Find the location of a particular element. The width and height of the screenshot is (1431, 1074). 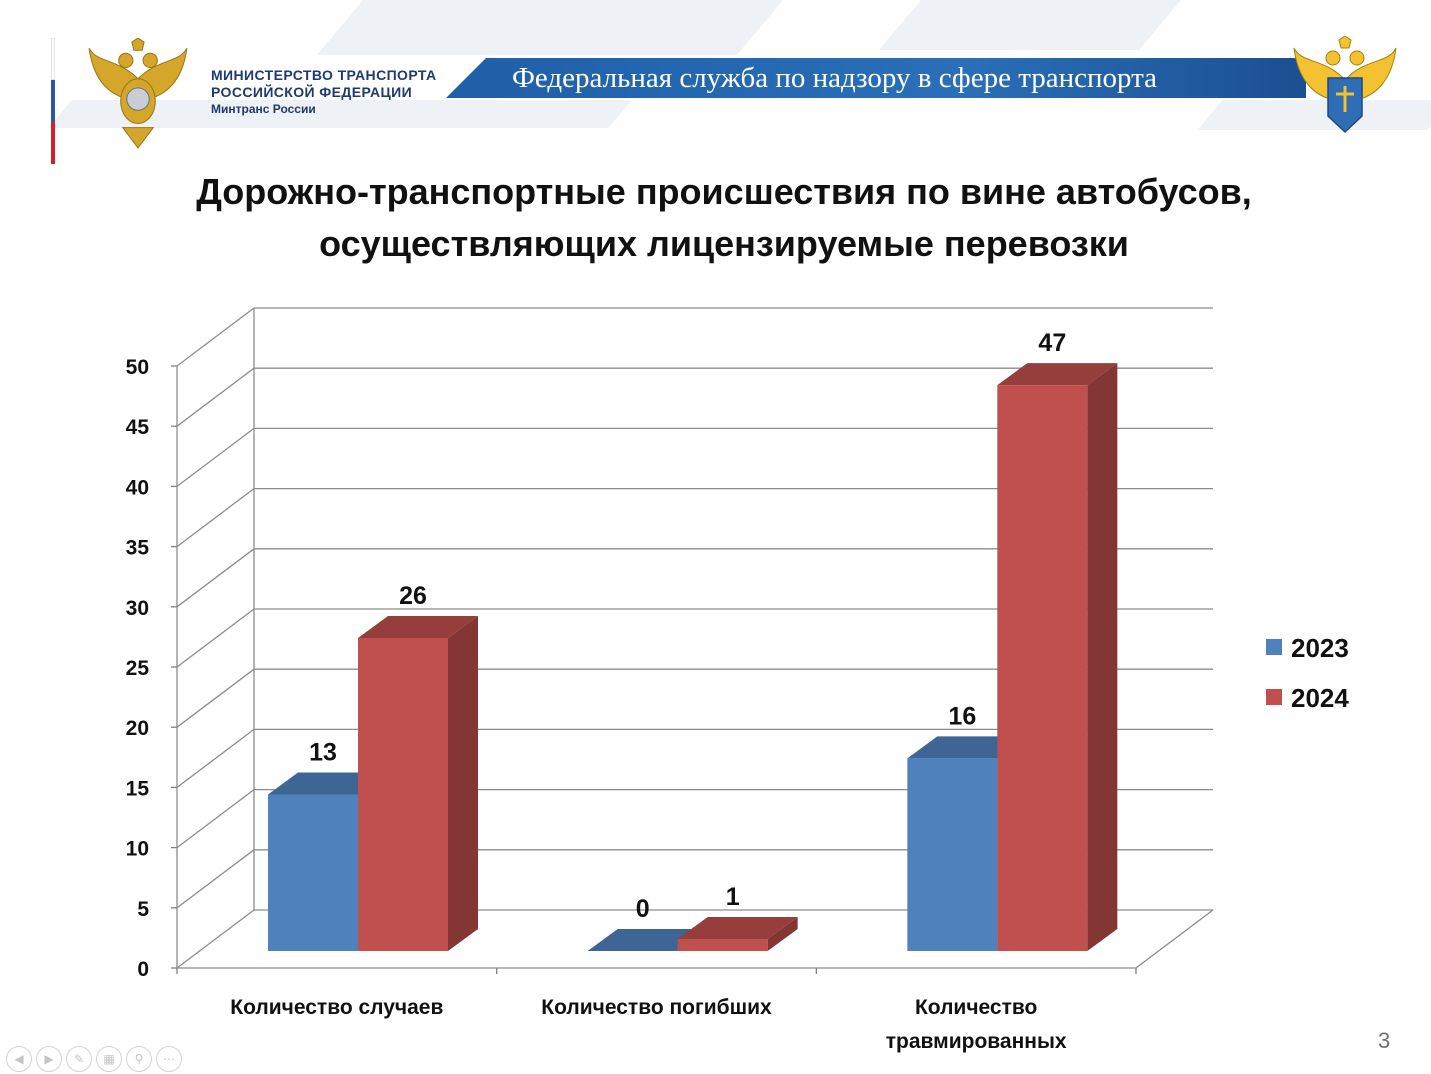

data-label: 26 is located at coordinates (413, 596).